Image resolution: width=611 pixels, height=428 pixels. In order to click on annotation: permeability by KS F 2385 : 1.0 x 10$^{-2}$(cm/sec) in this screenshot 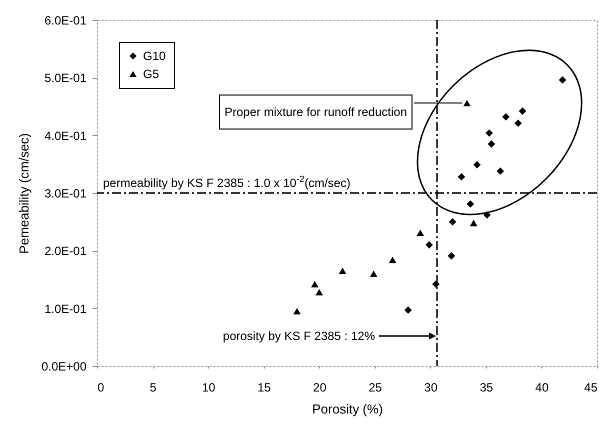, I will do `click(226, 182)`.